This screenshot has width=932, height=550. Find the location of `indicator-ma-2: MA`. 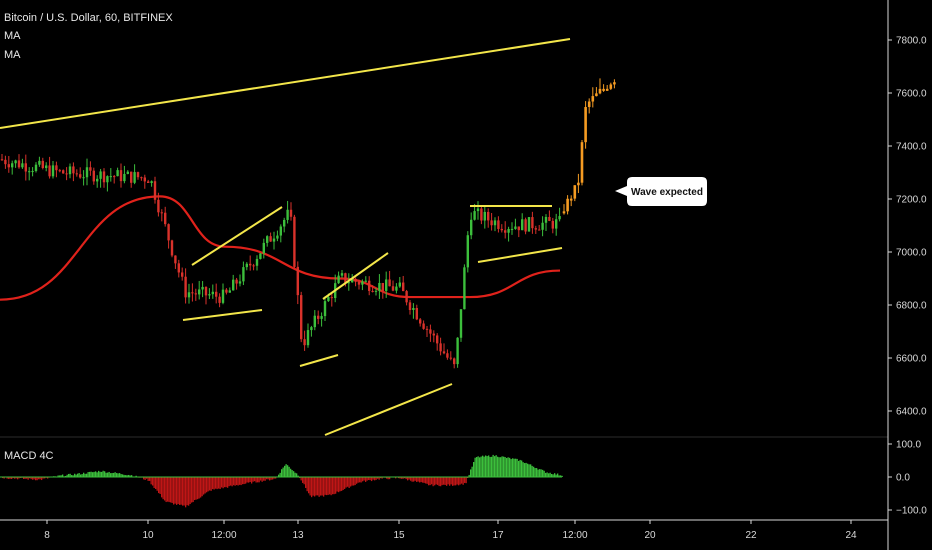

indicator-ma-2: MA is located at coordinates (12, 55).